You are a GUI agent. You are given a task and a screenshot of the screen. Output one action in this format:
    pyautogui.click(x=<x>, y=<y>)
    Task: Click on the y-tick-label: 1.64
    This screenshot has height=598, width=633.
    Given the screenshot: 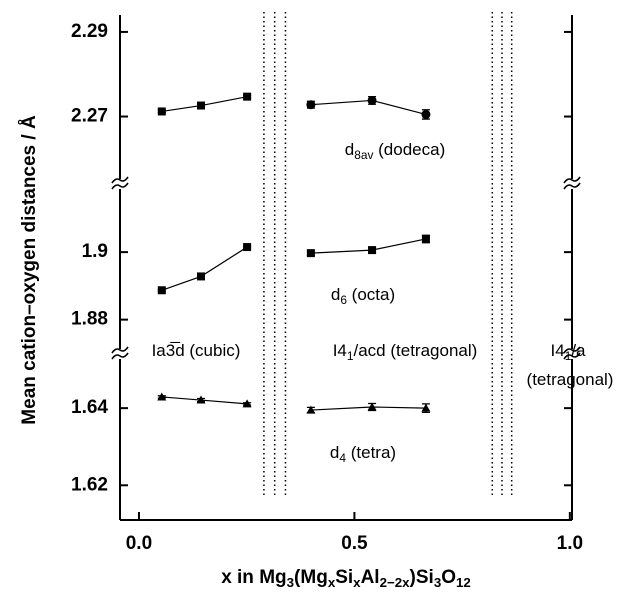 What is the action you would take?
    pyautogui.click(x=89, y=407)
    